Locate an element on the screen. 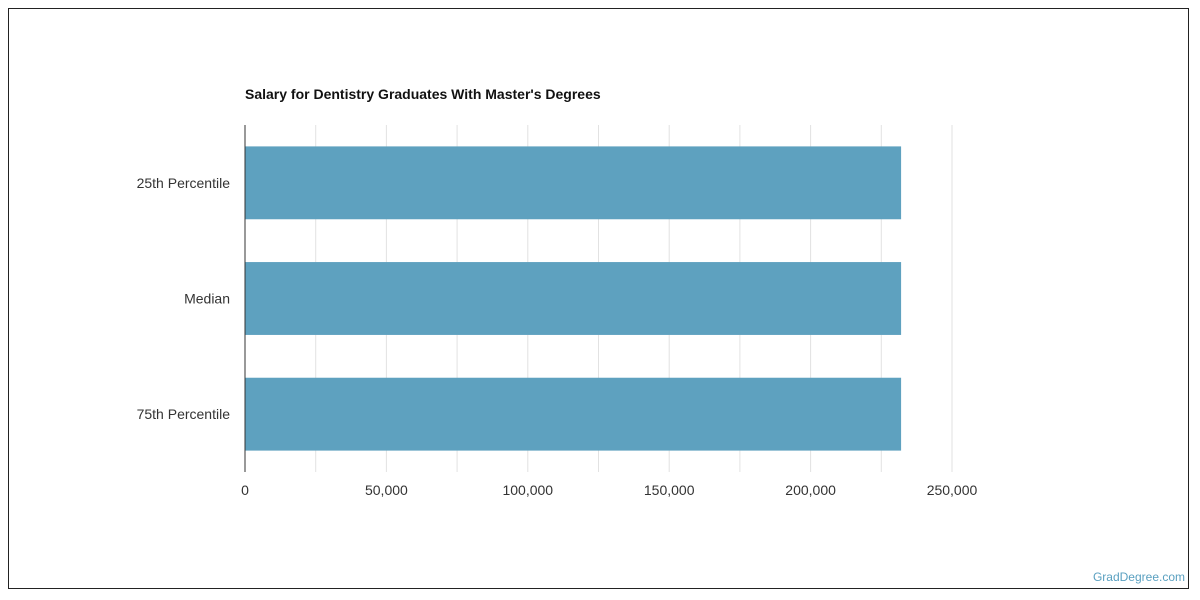 This screenshot has height=600, width=1200. category-label: Median is located at coordinates (207, 299).